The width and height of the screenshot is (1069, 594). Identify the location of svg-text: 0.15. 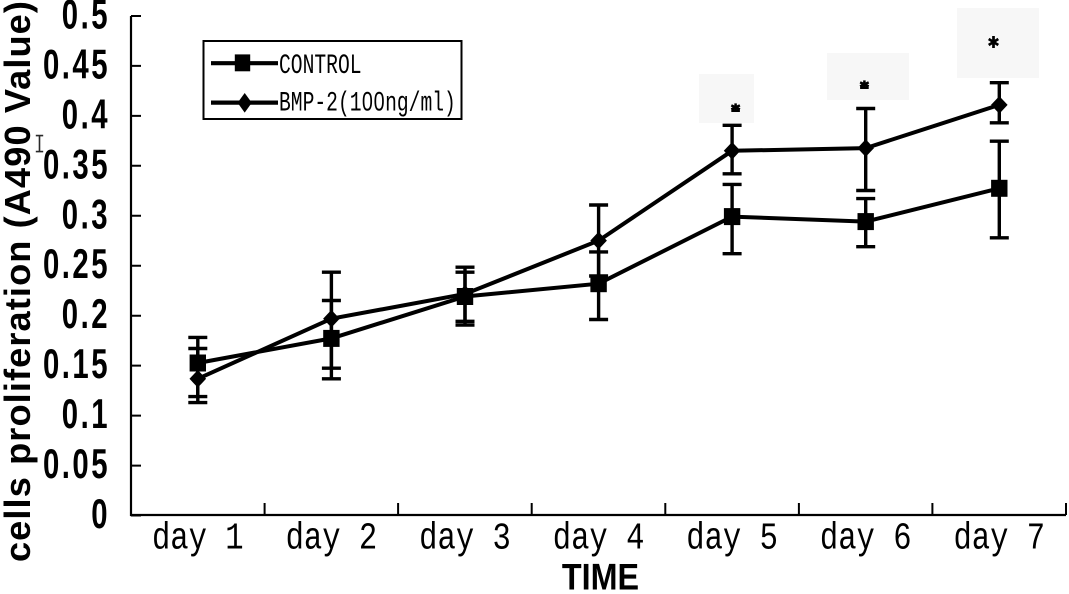
(76, 363).